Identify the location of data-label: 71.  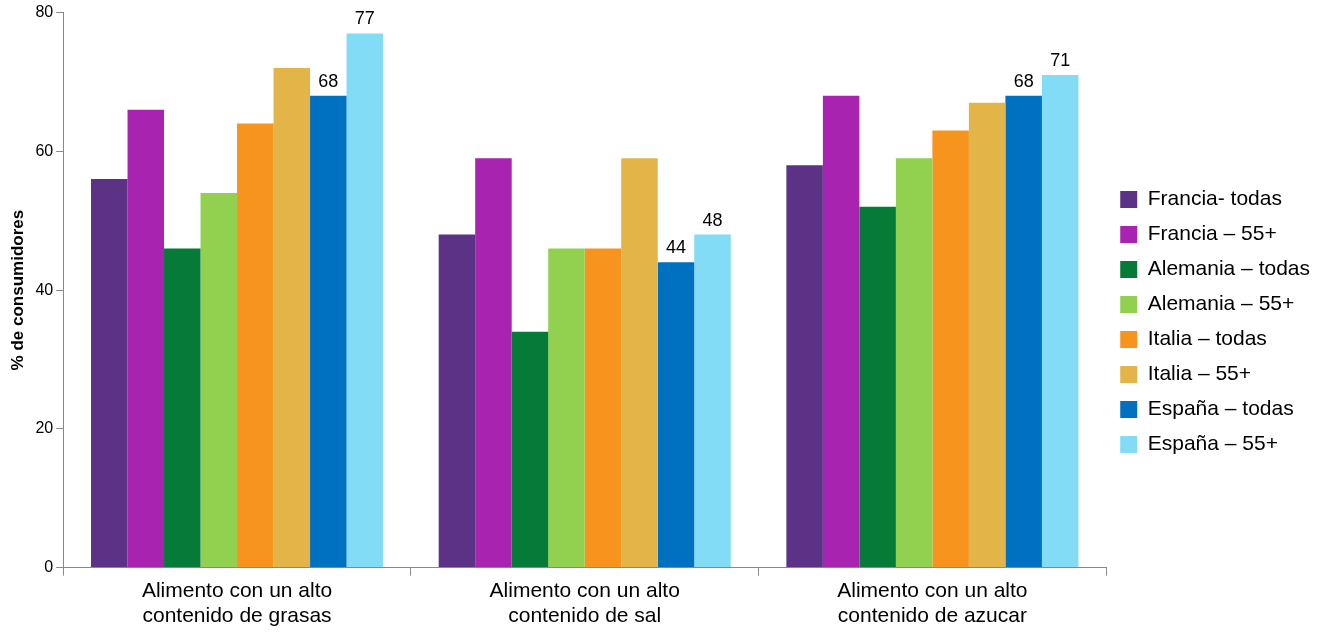
(1060, 60).